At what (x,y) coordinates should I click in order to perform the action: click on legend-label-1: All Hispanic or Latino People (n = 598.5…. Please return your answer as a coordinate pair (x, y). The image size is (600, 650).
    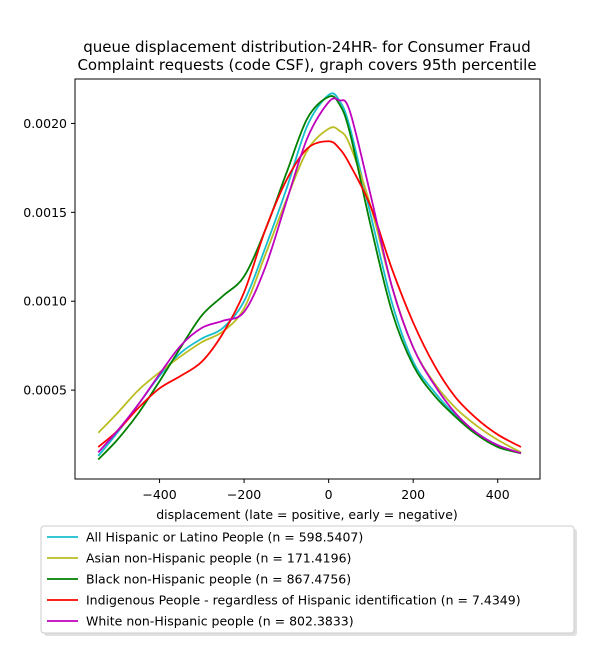
    Looking at the image, I should click on (224, 537).